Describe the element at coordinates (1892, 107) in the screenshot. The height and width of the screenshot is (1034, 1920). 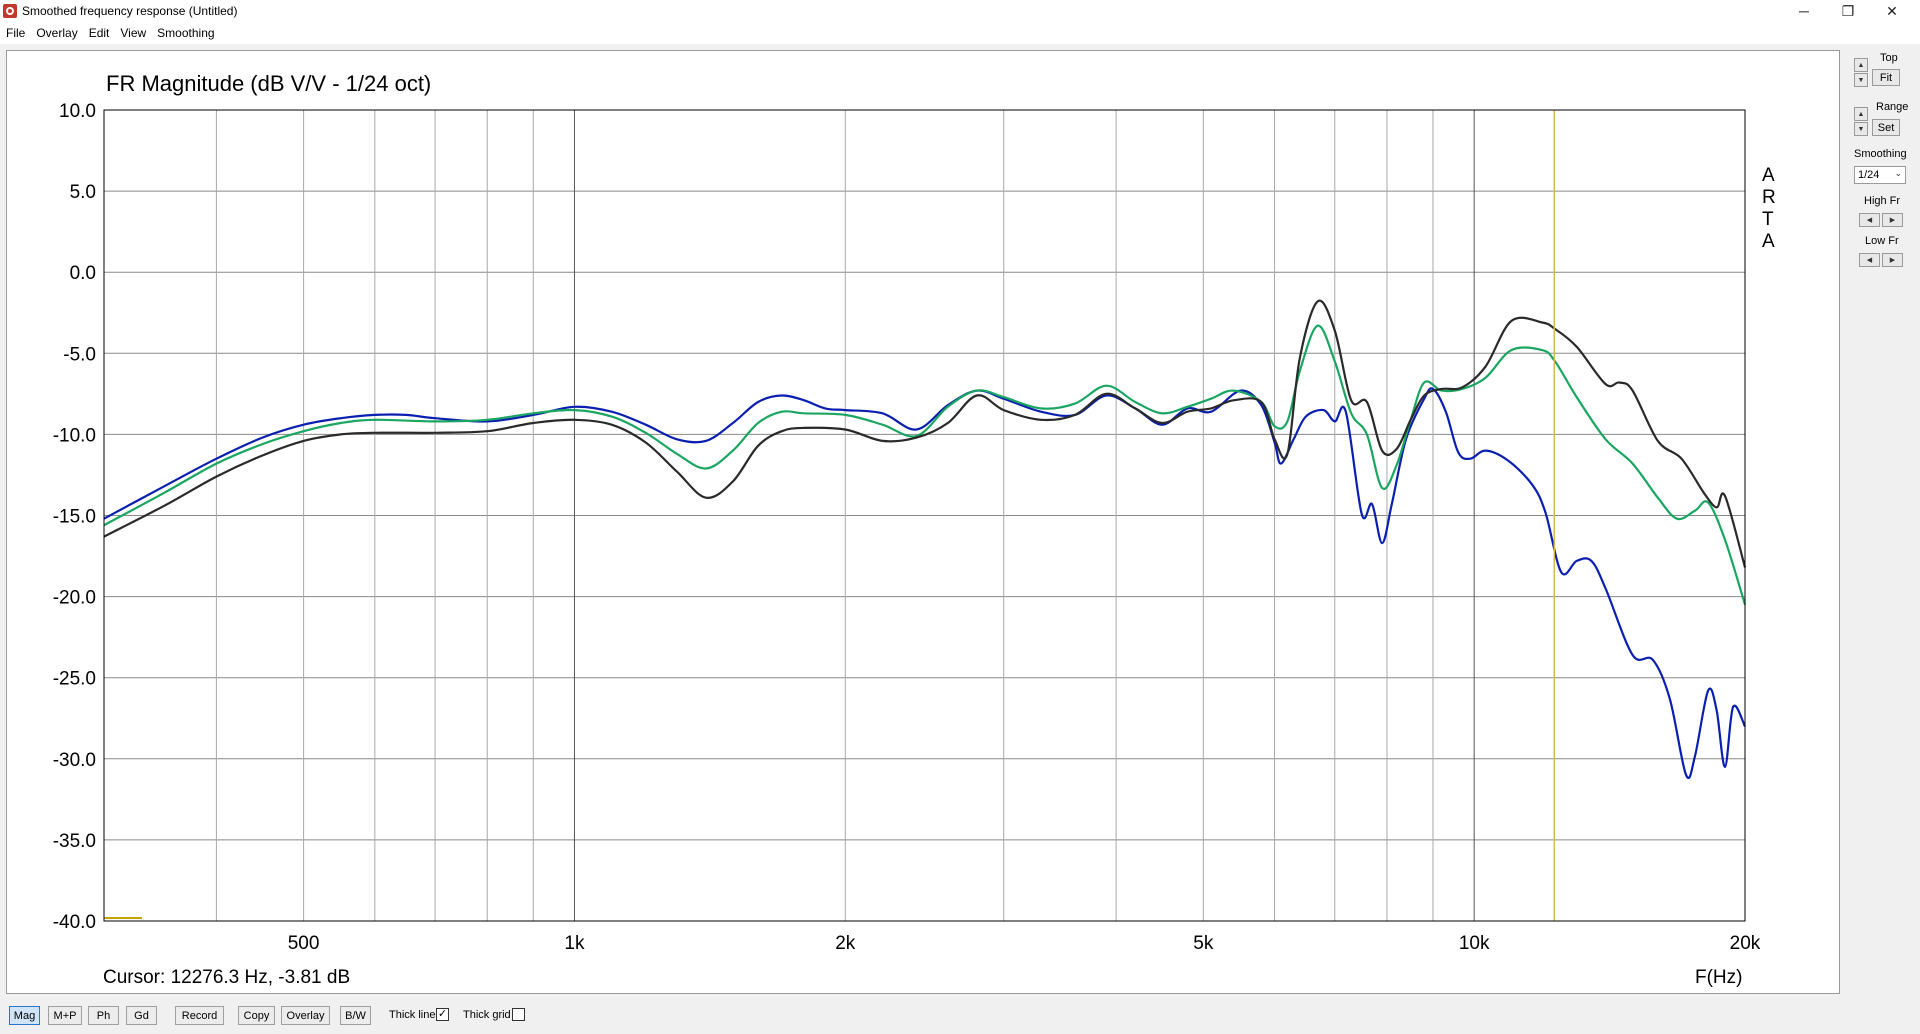
I see `range-label: Range` at that location.